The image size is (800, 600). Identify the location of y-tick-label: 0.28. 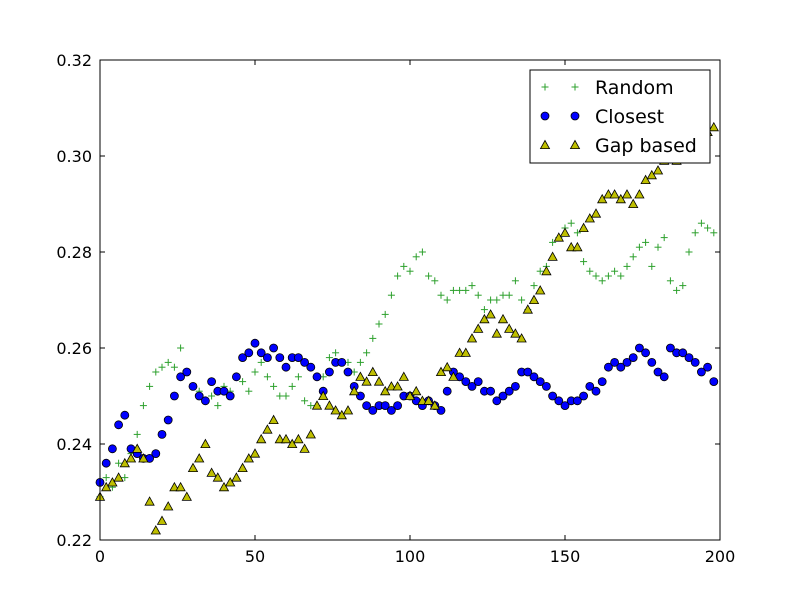
(74, 252).